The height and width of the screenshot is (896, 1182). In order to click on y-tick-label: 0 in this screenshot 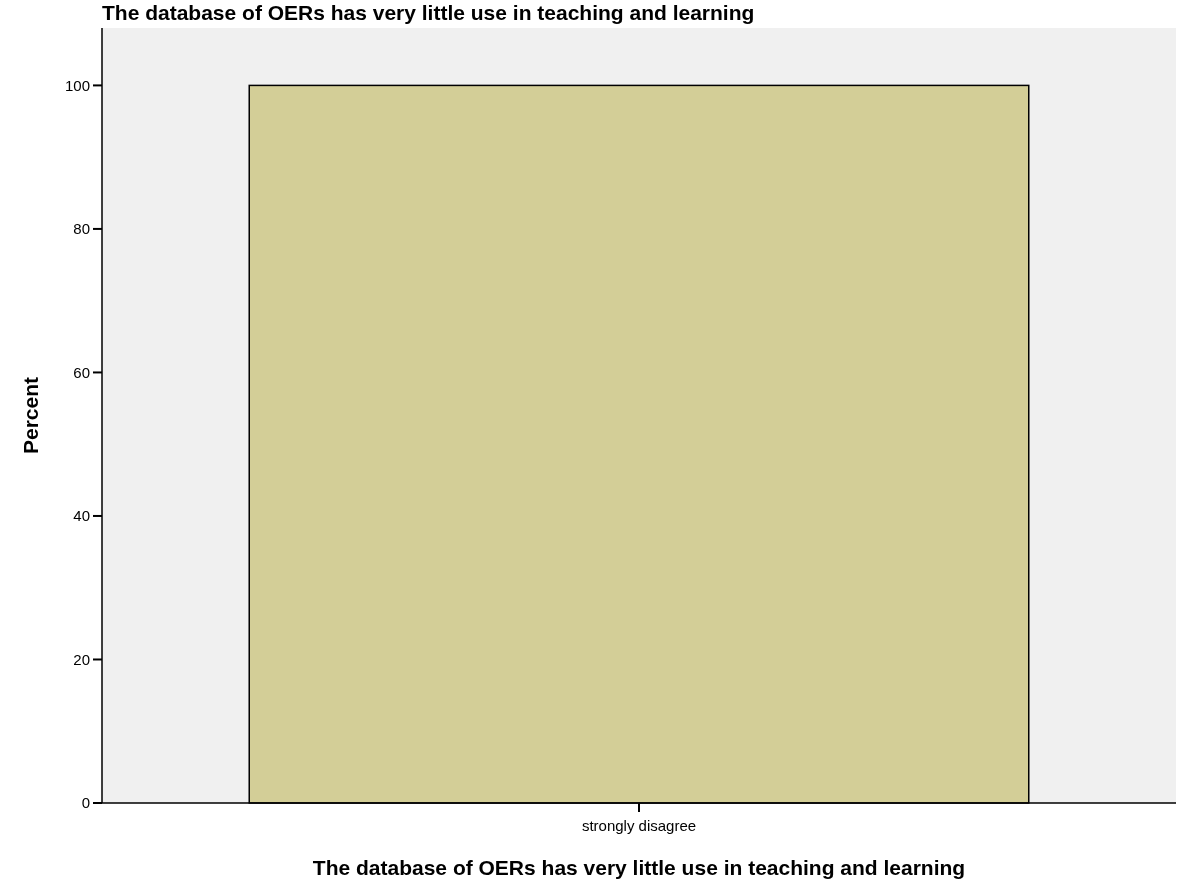, I will do `click(85, 803)`.